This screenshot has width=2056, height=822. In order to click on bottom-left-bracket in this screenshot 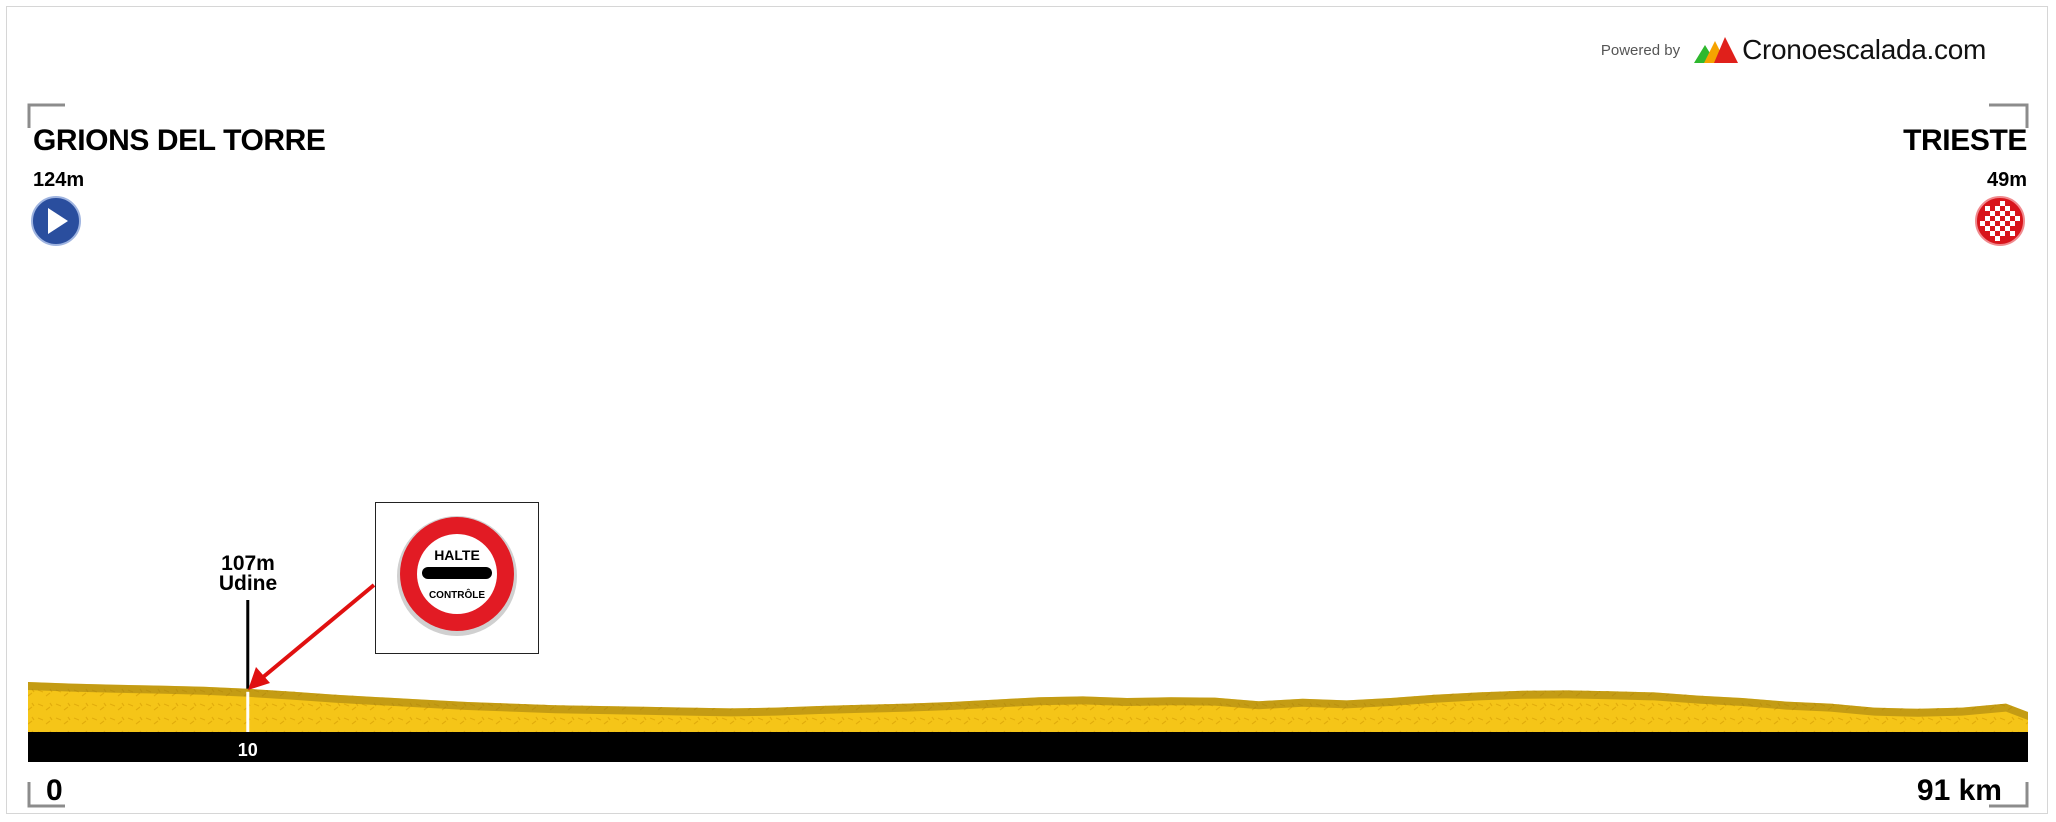, I will do `click(46, 795)`.